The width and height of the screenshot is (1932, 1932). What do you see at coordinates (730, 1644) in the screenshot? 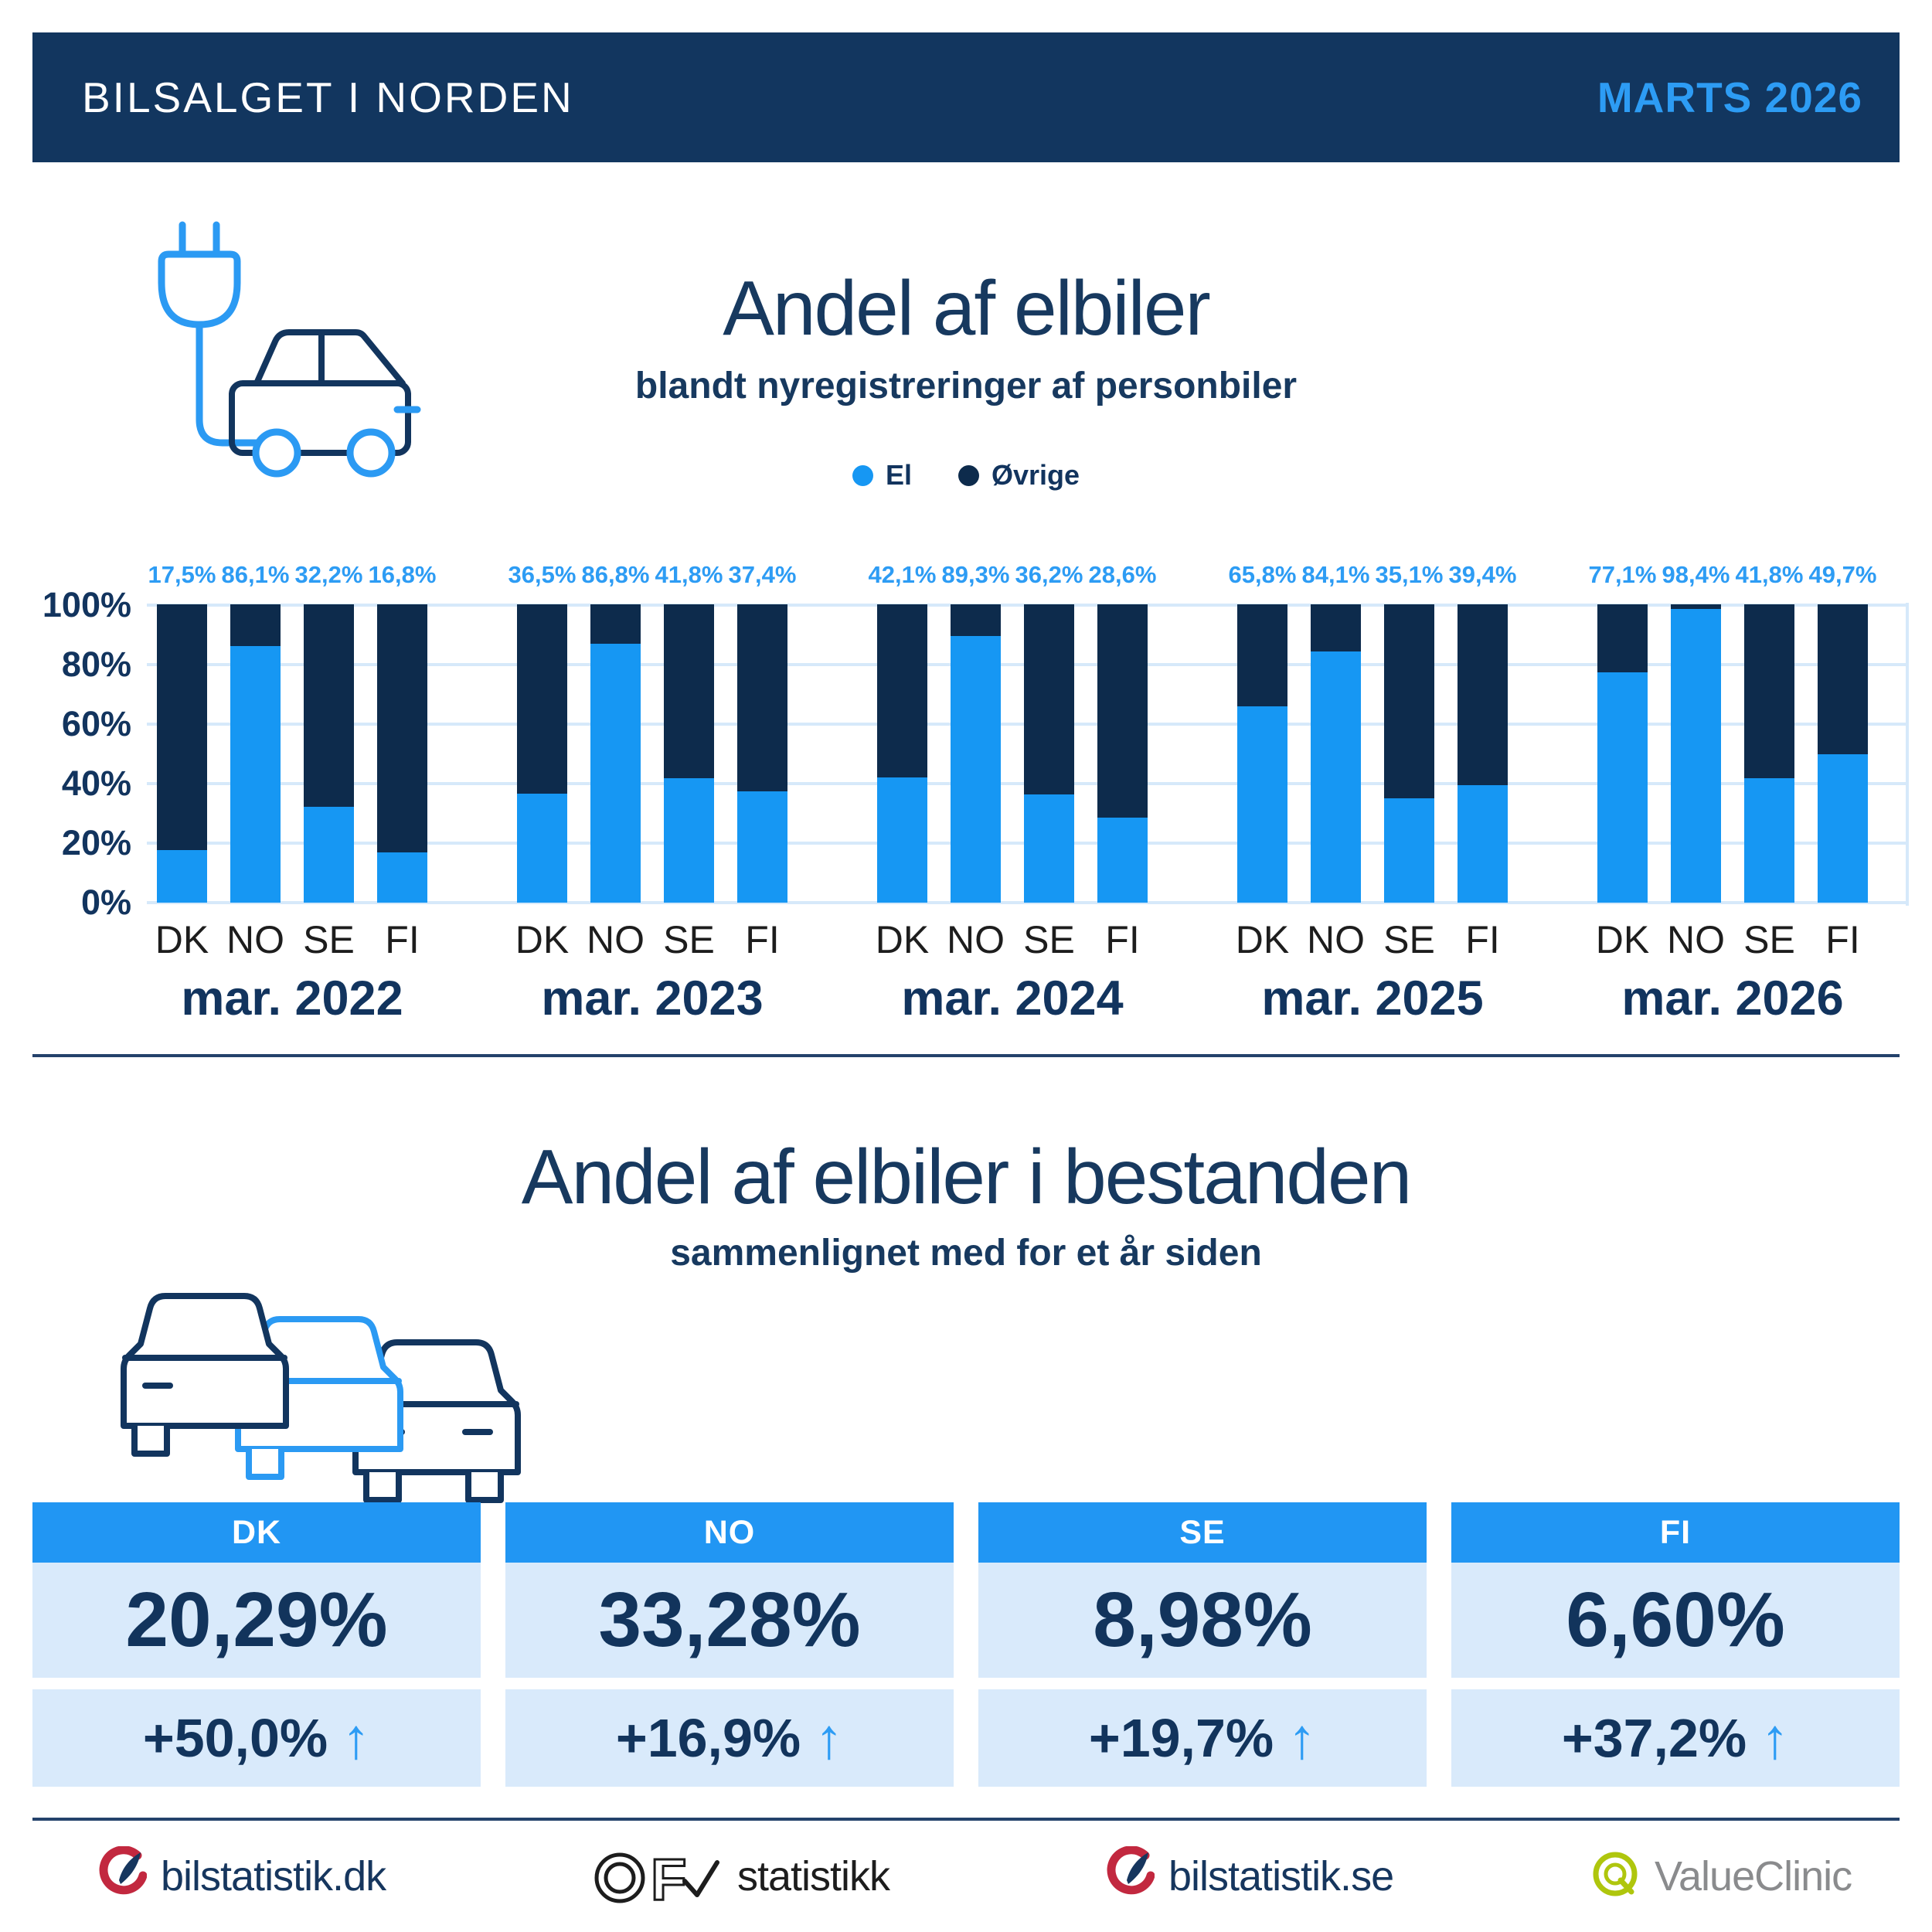
I see `country-card: NO 33,28% +16,9% ↑` at bounding box center [730, 1644].